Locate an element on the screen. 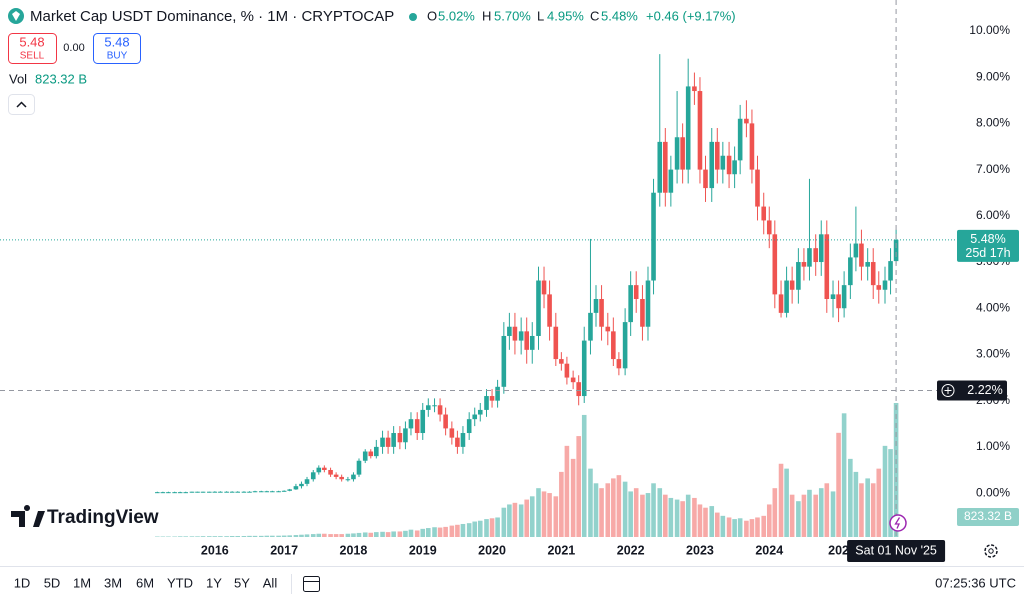 This screenshot has height=597, width=1024. spread: 0.00 is located at coordinates (73, 48).